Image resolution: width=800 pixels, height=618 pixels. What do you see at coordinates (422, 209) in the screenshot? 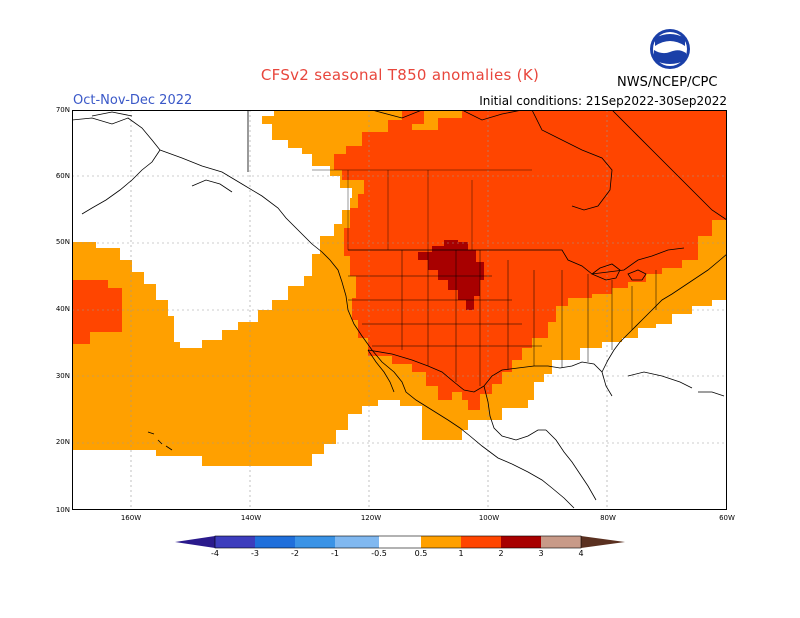
I see `province-borders` at bounding box center [422, 209].